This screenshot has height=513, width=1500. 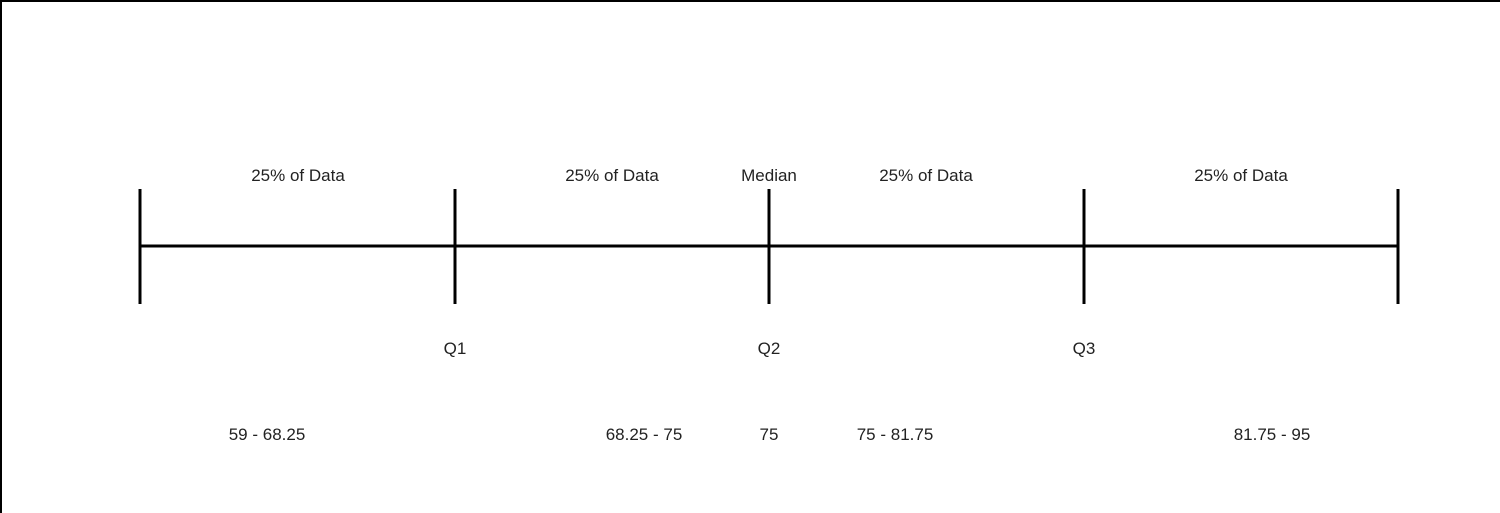 I want to click on quartile-q1-label: Q1, so click(x=455, y=348).